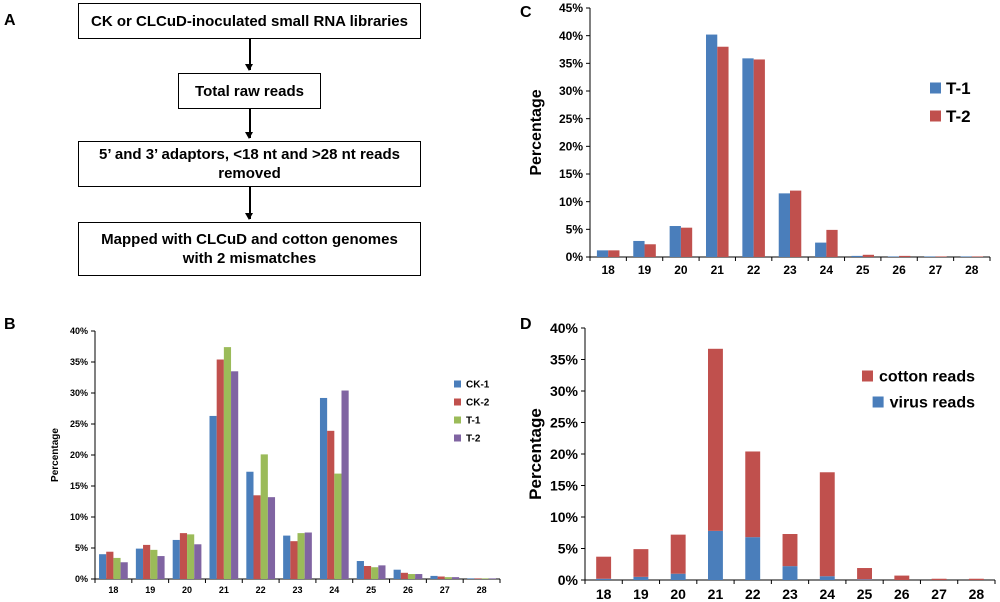 This screenshot has width=1000, height=602. What do you see at coordinates (571, 8) in the screenshot?
I see `y-tick-label: 45%` at bounding box center [571, 8].